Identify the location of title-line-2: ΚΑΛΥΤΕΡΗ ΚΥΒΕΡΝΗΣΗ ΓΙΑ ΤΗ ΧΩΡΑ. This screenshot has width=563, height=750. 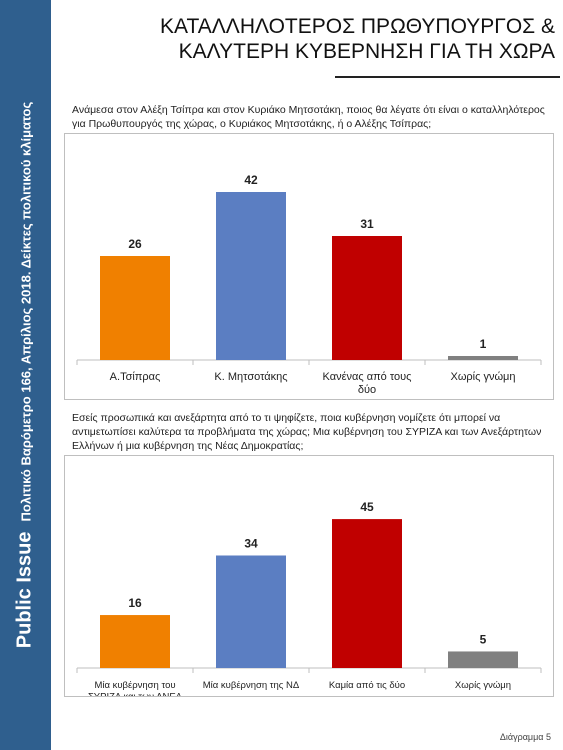
(366, 52).